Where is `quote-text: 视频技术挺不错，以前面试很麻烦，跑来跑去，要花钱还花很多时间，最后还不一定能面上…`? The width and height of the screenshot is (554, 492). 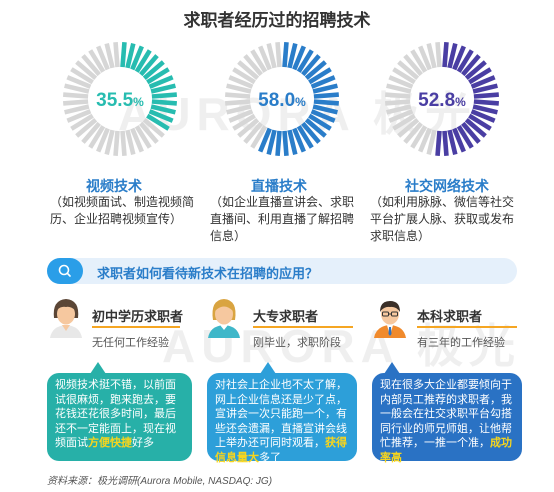 quote-text: 视频技术挺不错，以前面试很麻烦，跑来跑去，要花钱还花很多时间，最后还不一定能面上… is located at coordinates (115, 414).